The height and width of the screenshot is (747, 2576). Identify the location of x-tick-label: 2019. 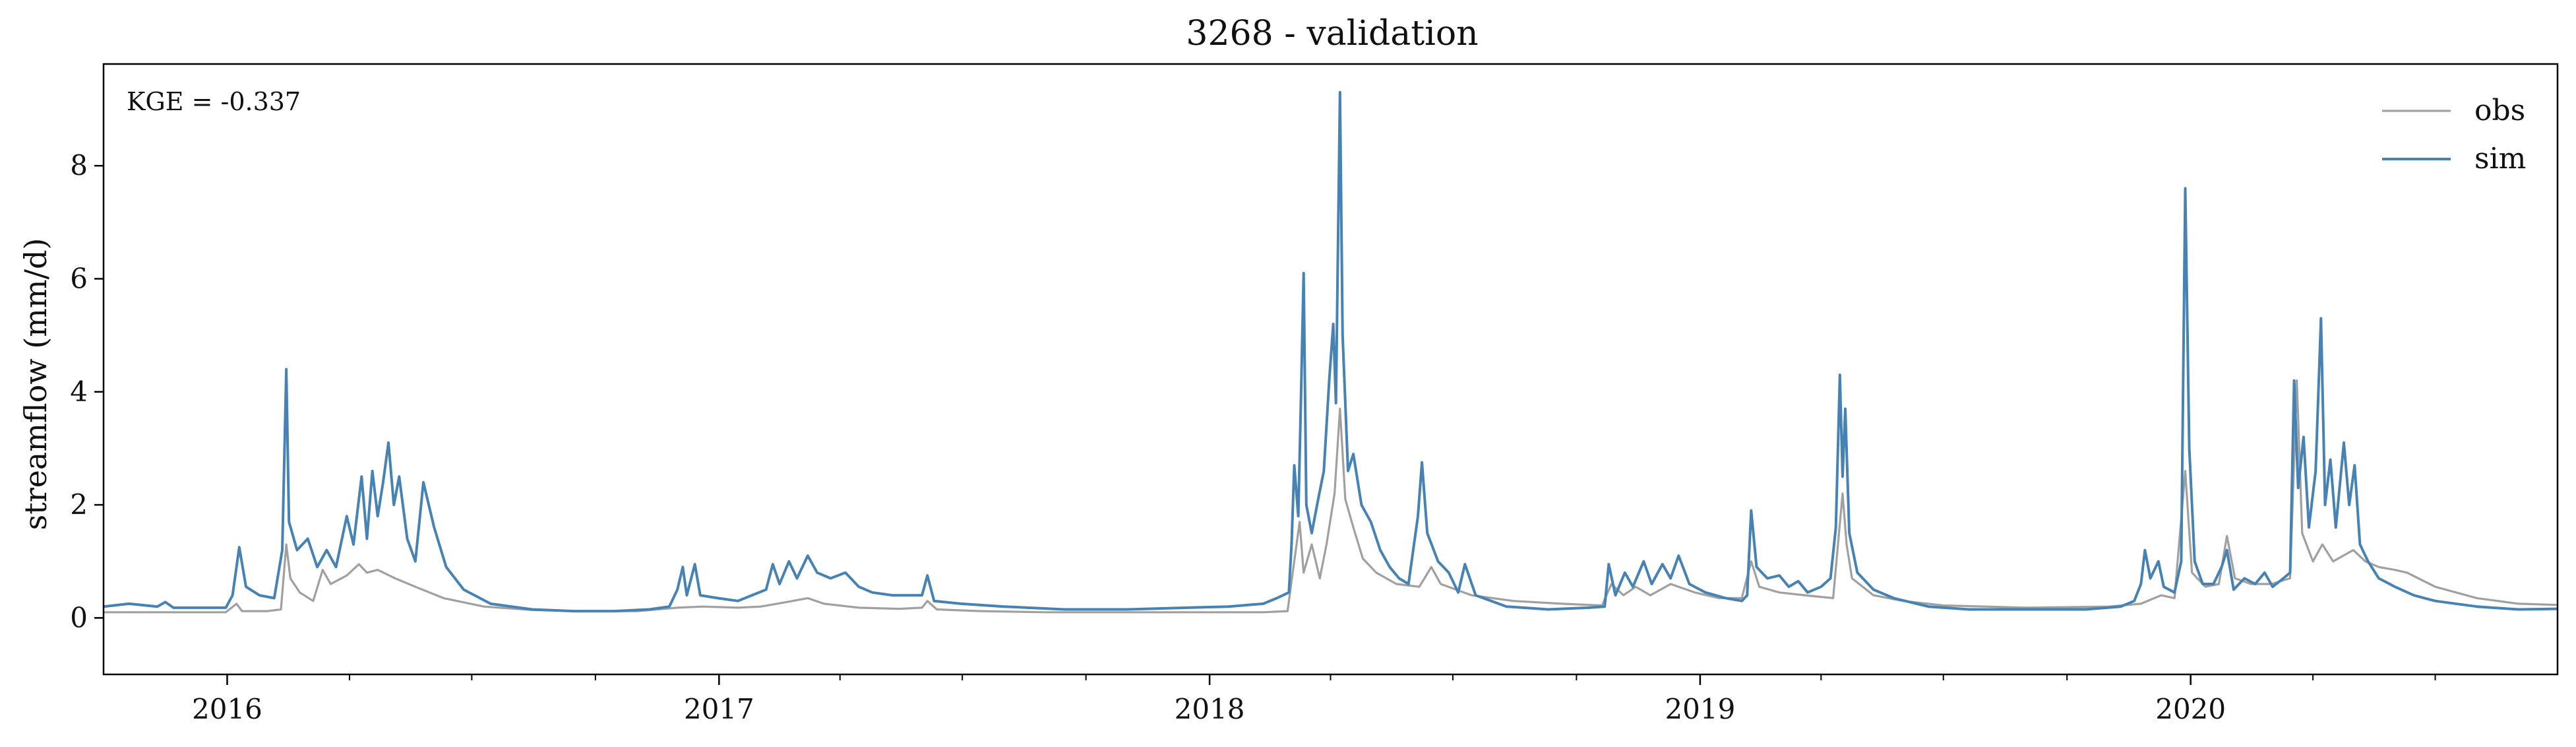
(1700, 709).